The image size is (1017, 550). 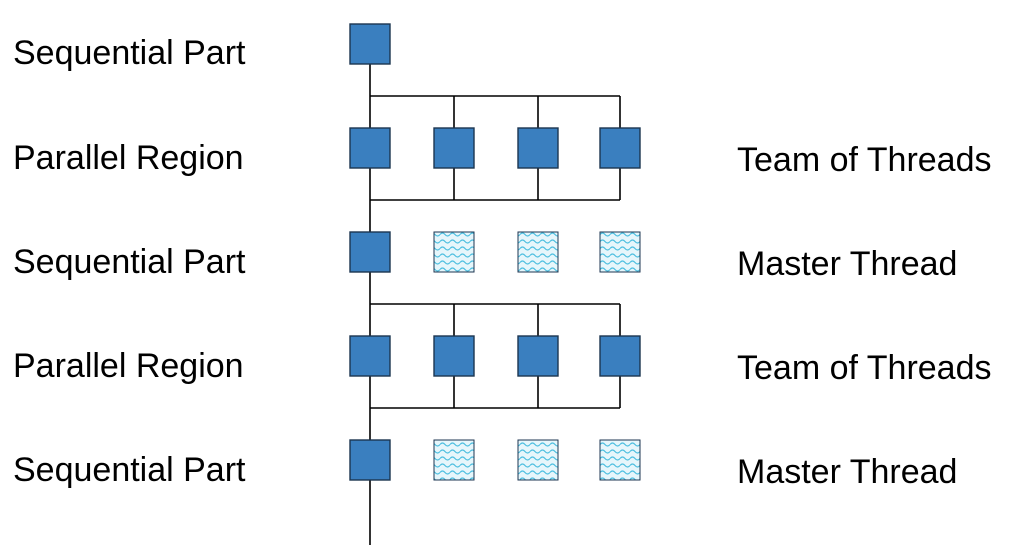 What do you see at coordinates (129, 470) in the screenshot?
I see `row-5-left-label: Sequential Part` at bounding box center [129, 470].